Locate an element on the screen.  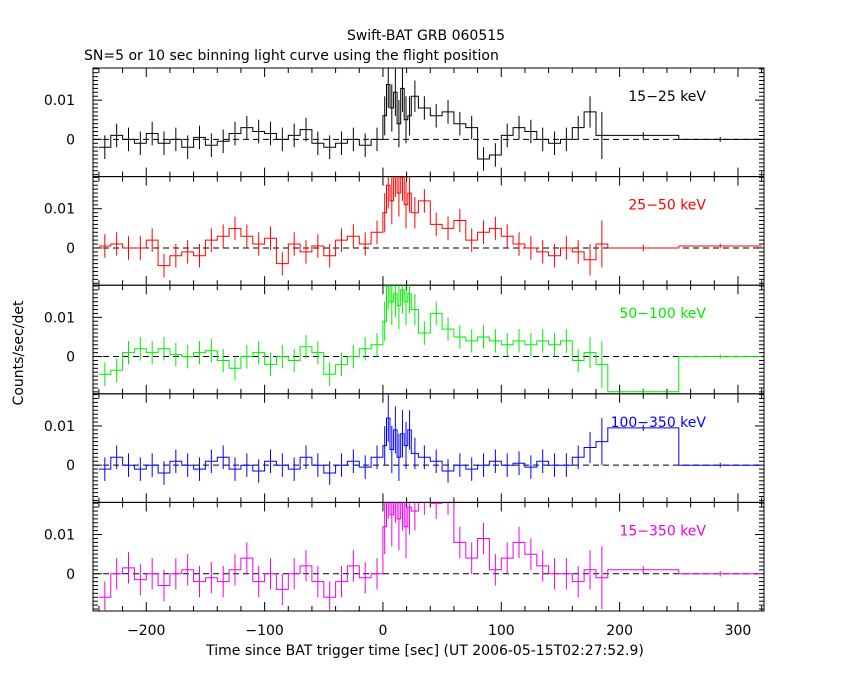
panel-5: 0 0.01 15−350 keV is located at coordinates (404, 556).